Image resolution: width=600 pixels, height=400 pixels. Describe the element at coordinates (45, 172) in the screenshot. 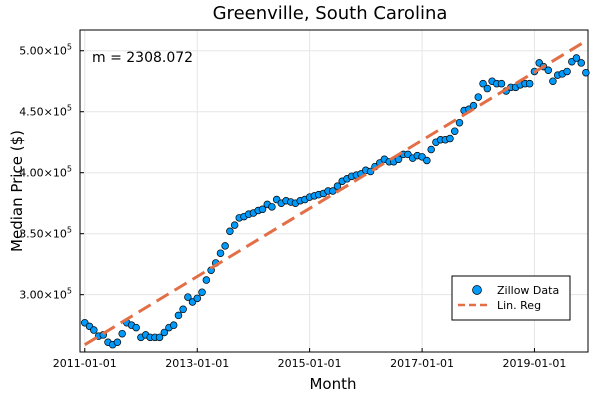

I see `y-tick-label: 4.00×105` at that location.